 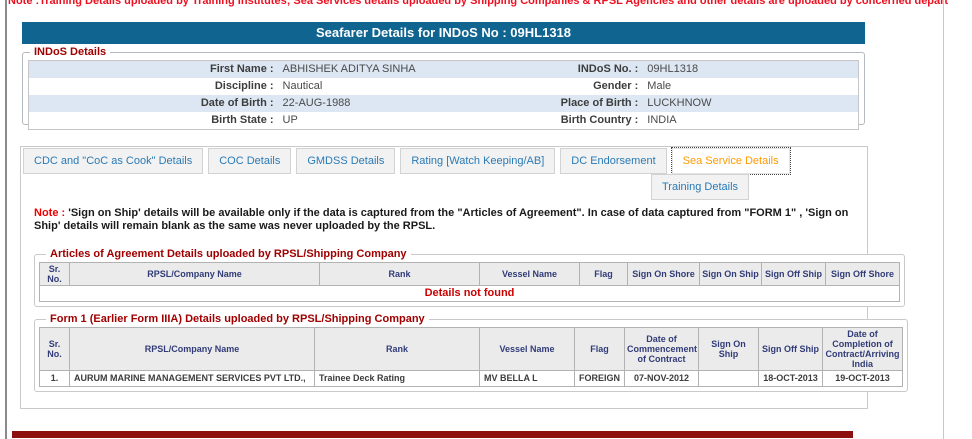 I want to click on bottom-maroon-bar, so click(x=432, y=434).